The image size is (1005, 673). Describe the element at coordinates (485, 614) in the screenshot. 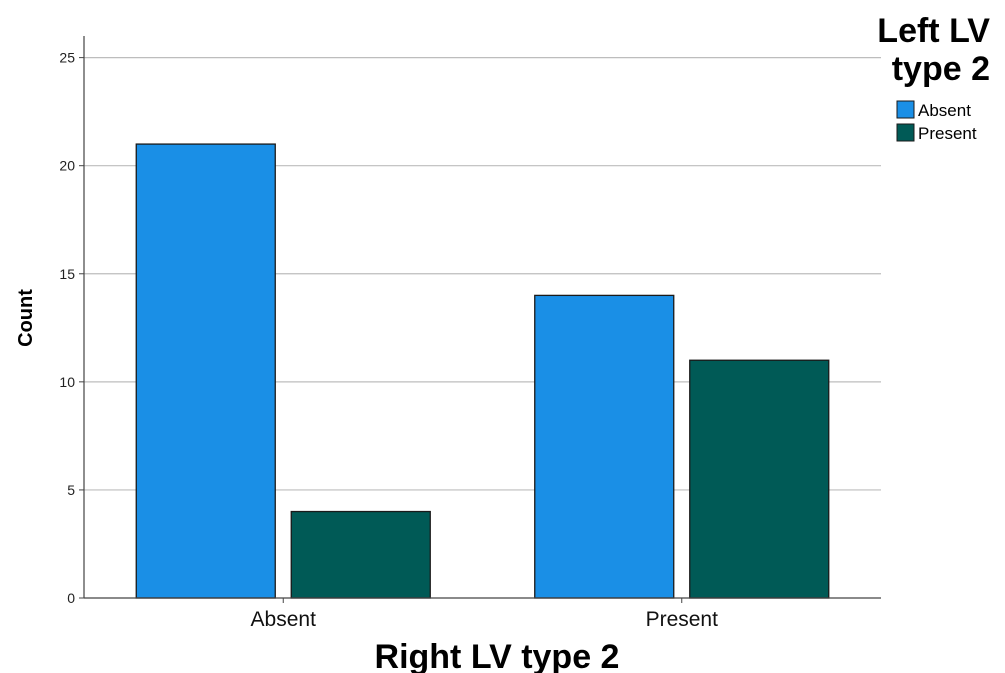

I see `x-axis-ticks: Absent Present` at that location.